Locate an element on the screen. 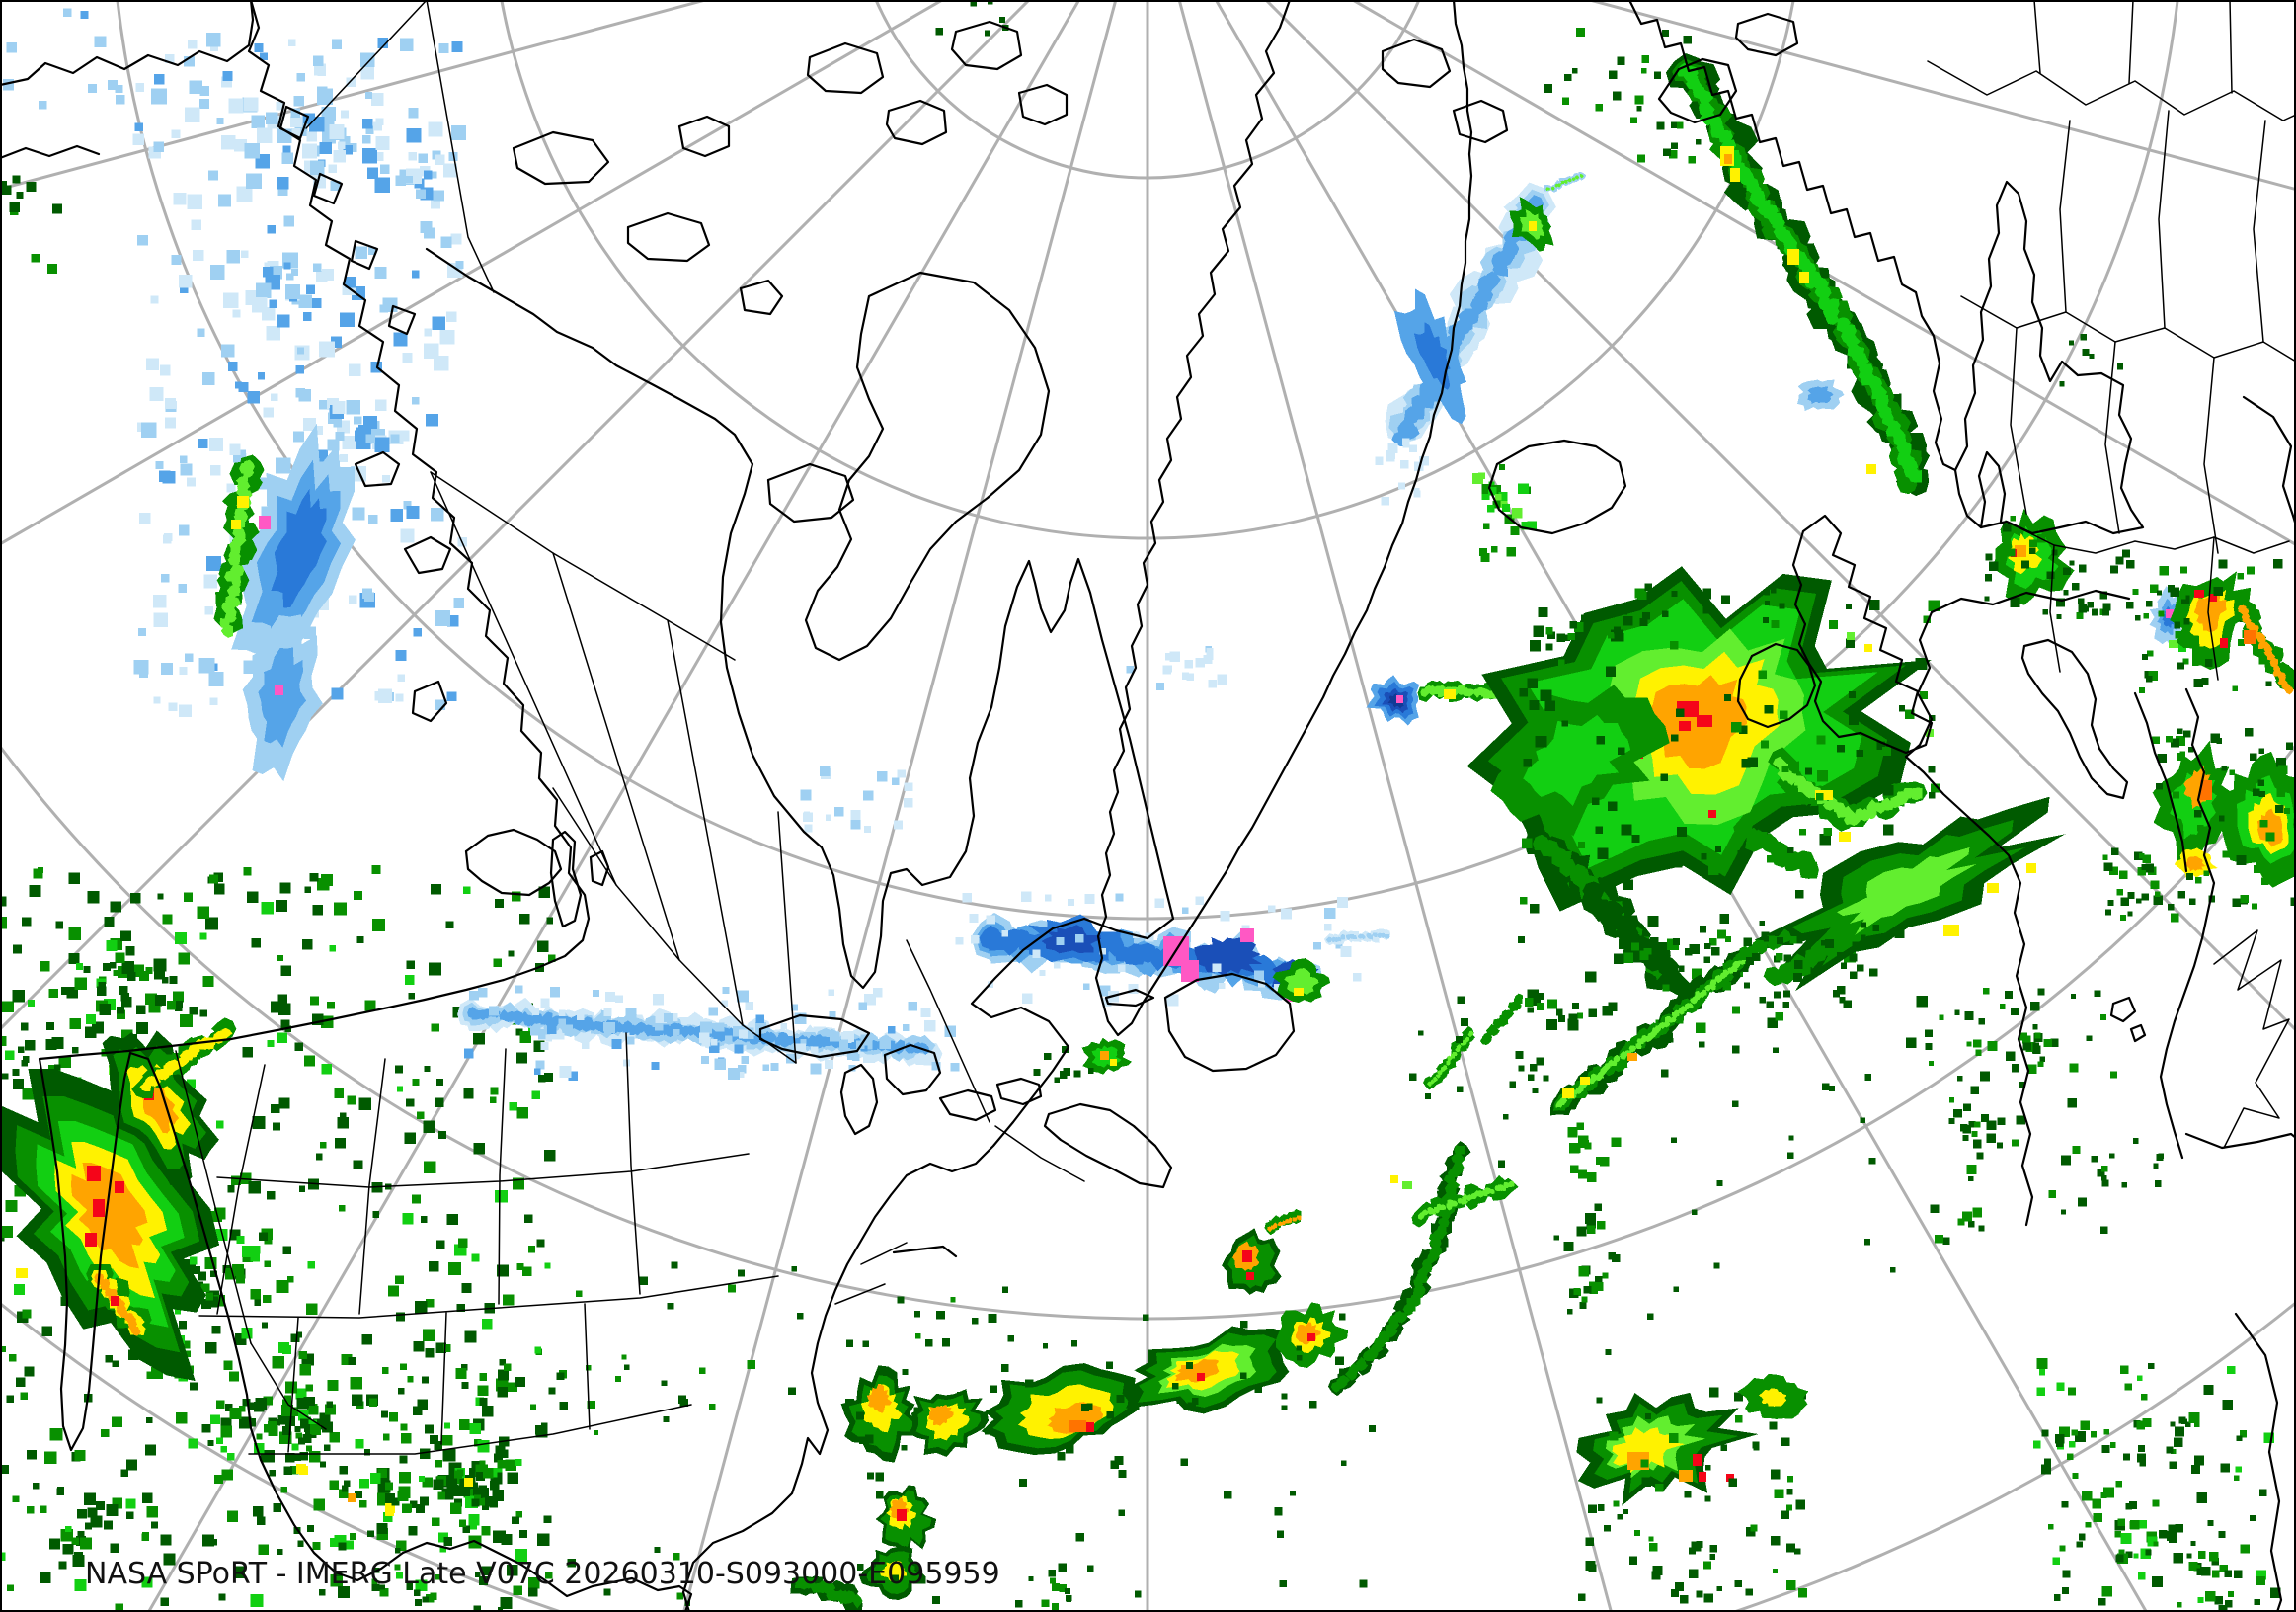 The height and width of the screenshot is (1612, 2296). precip-texas-yellow-pixels is located at coordinates (386, 1491).